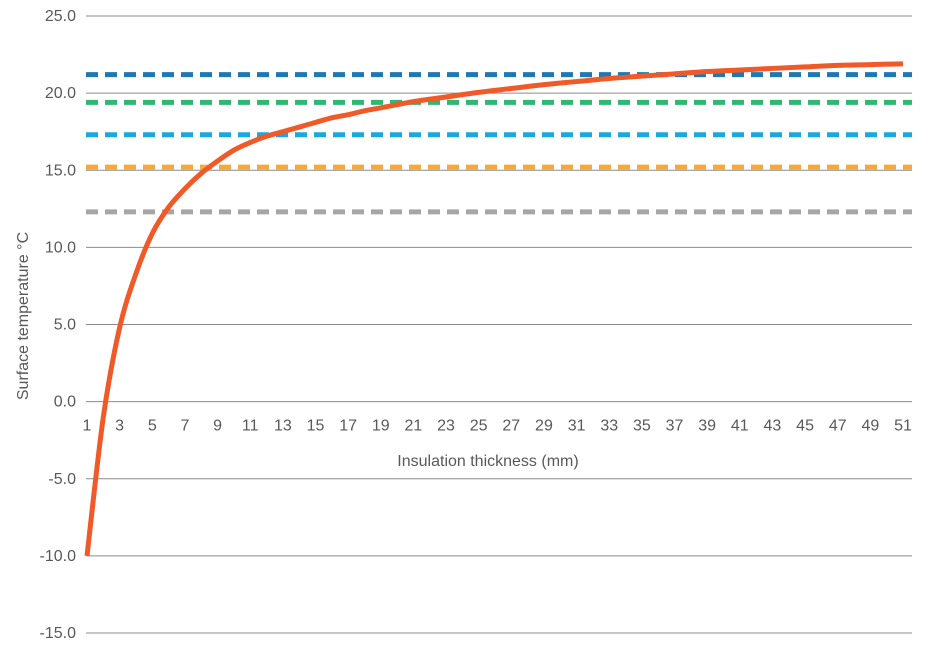 This screenshot has width=929, height=652. Describe the element at coordinates (217, 426) in the screenshot. I see `x-tick-label: 9` at that location.